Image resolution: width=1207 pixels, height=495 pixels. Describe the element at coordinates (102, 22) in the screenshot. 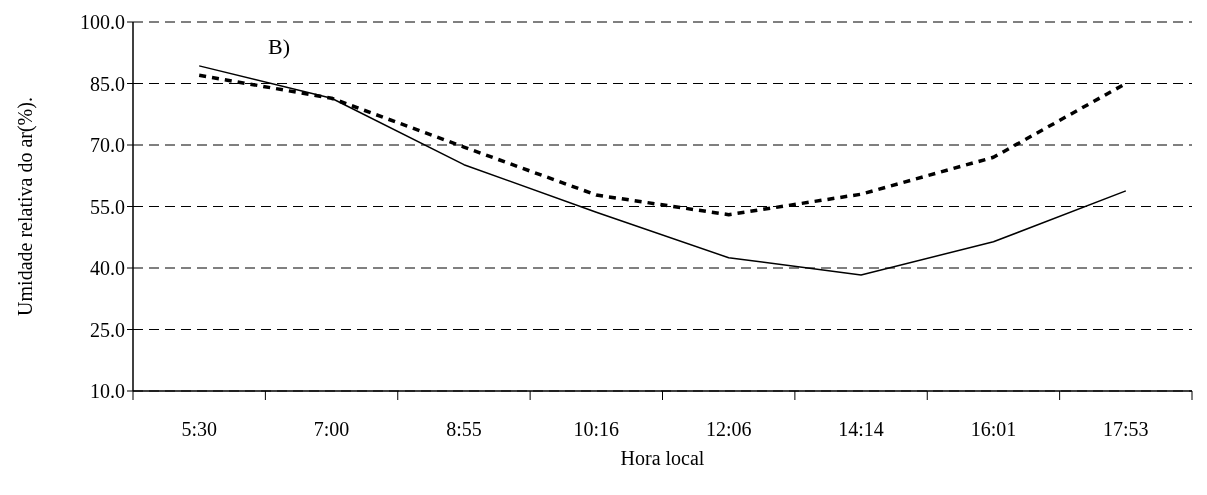

I see `y-tick-label: 100.0` at that location.